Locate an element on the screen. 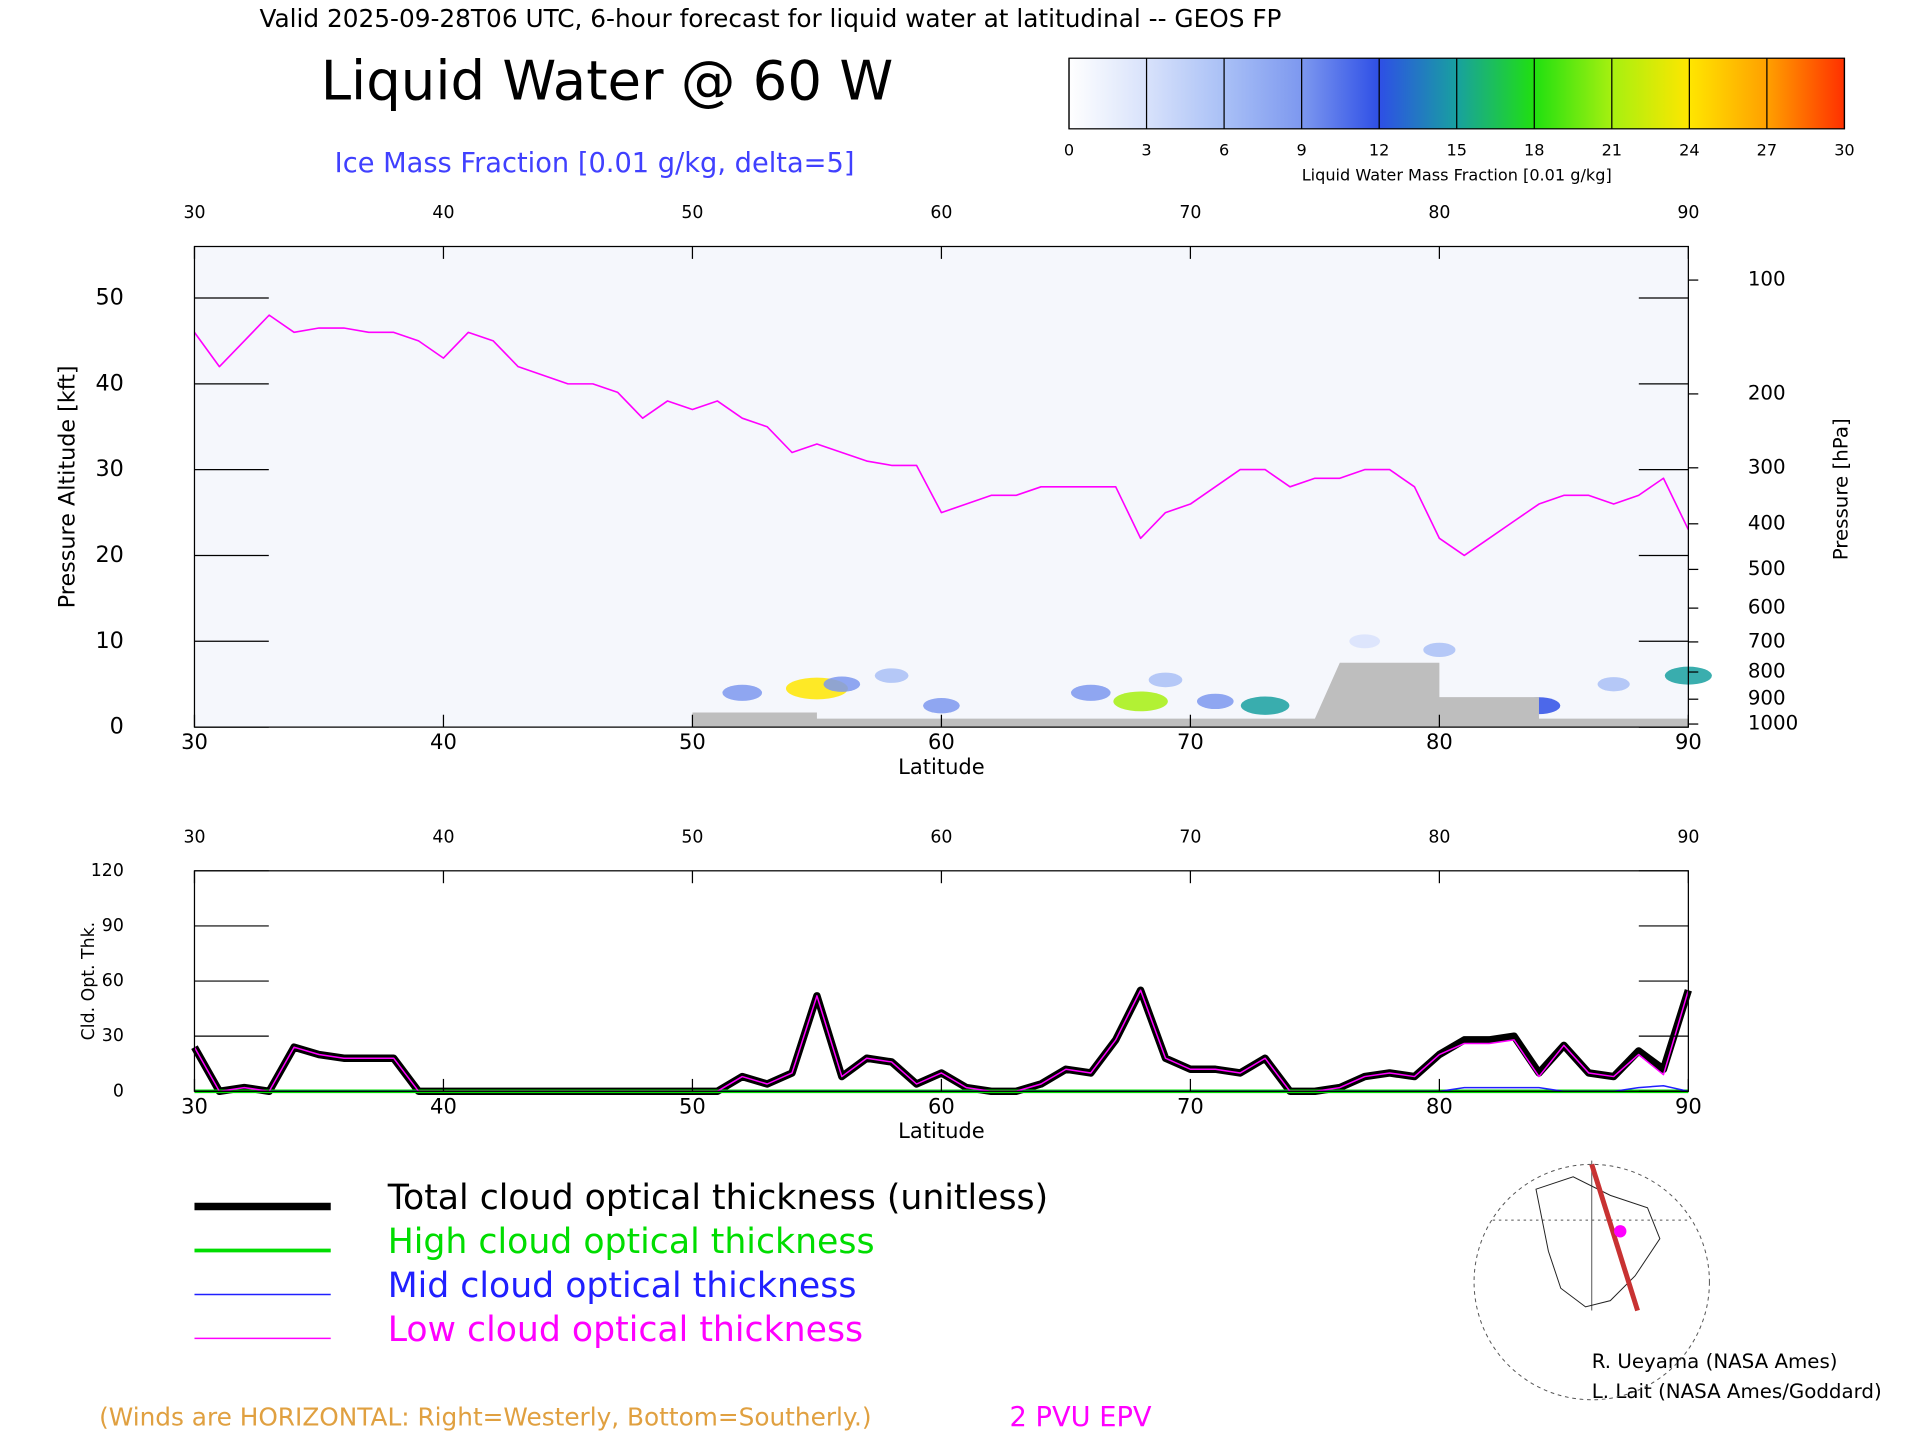 The height and width of the screenshot is (1440, 1920). colorbar-tick-label: 3 is located at coordinates (1146, 150).